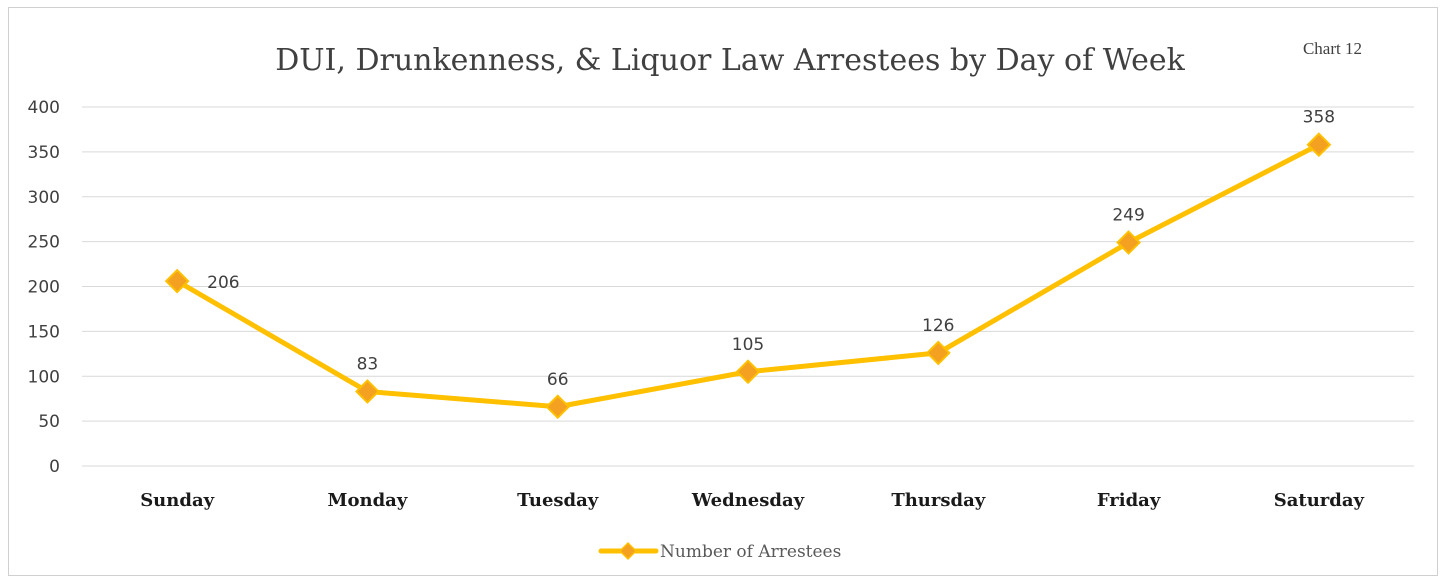 Image resolution: width=1448 pixels, height=584 pixels. I want to click on x-tick-label: Wednesday, so click(748, 500).